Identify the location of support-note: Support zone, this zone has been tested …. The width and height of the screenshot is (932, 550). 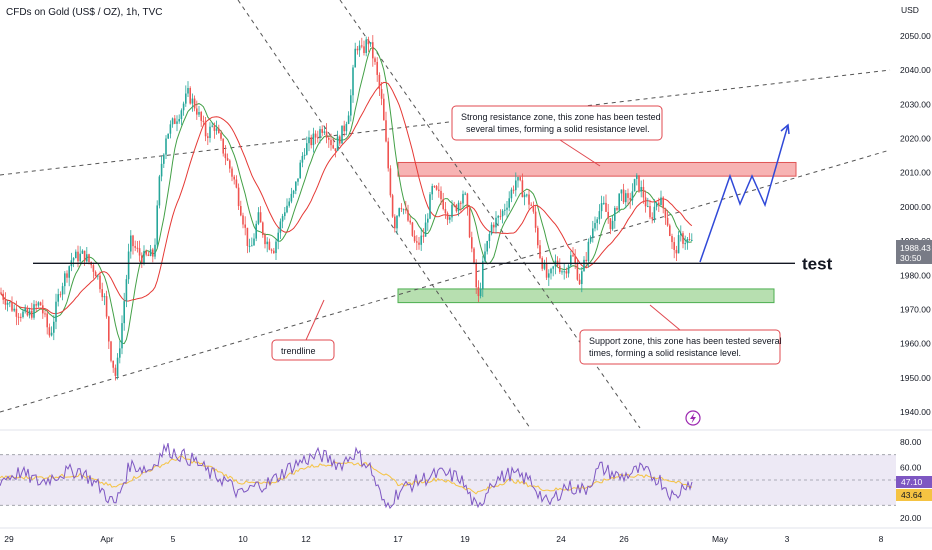
(680, 334).